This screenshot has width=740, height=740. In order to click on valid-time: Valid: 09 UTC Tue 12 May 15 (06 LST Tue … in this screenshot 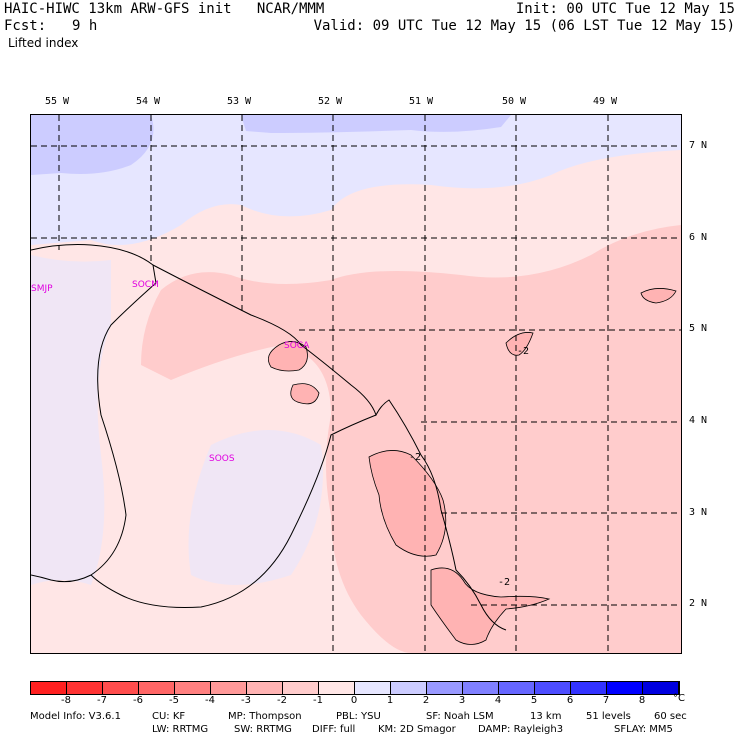, I will do `click(524, 26)`.